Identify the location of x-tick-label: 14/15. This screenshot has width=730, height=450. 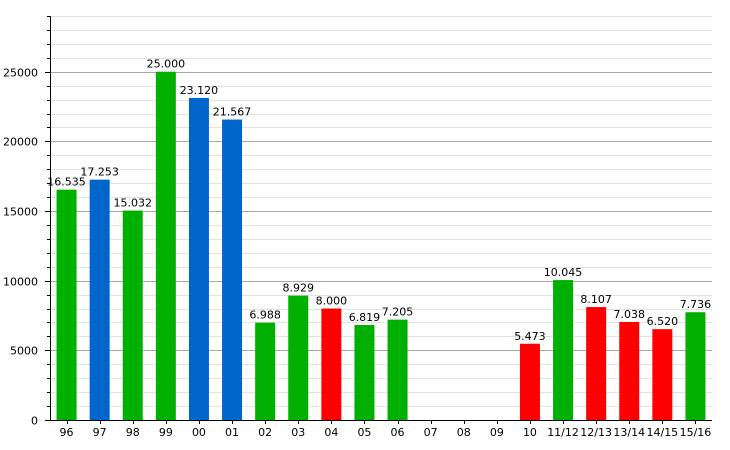
(662, 432).